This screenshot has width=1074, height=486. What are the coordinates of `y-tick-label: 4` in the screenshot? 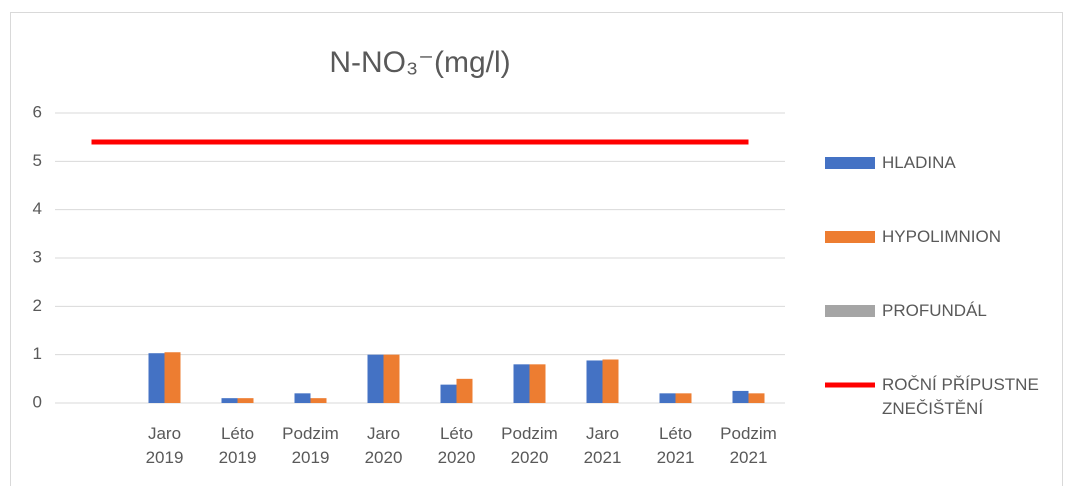 It's located at (37, 208).